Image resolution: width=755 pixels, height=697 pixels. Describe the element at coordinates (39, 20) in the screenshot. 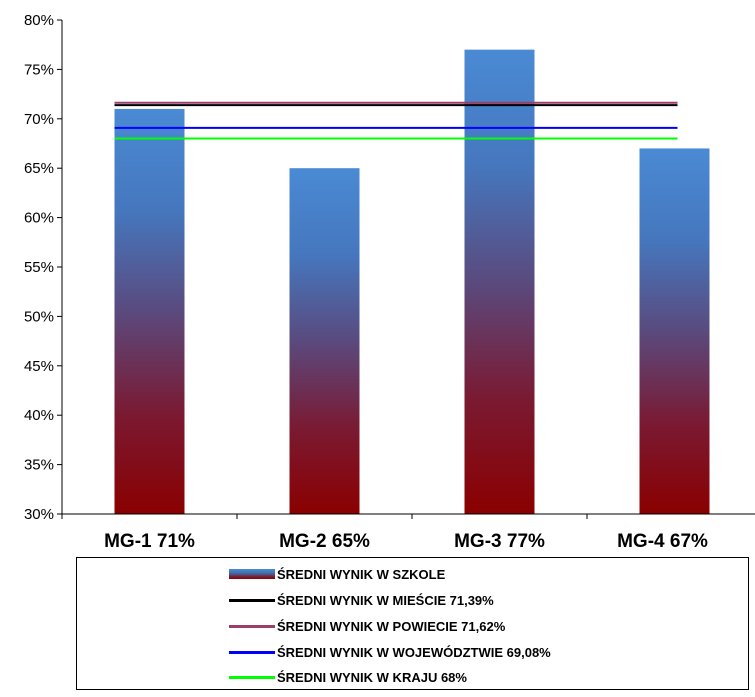

I see `y-tick-label: 80%` at that location.